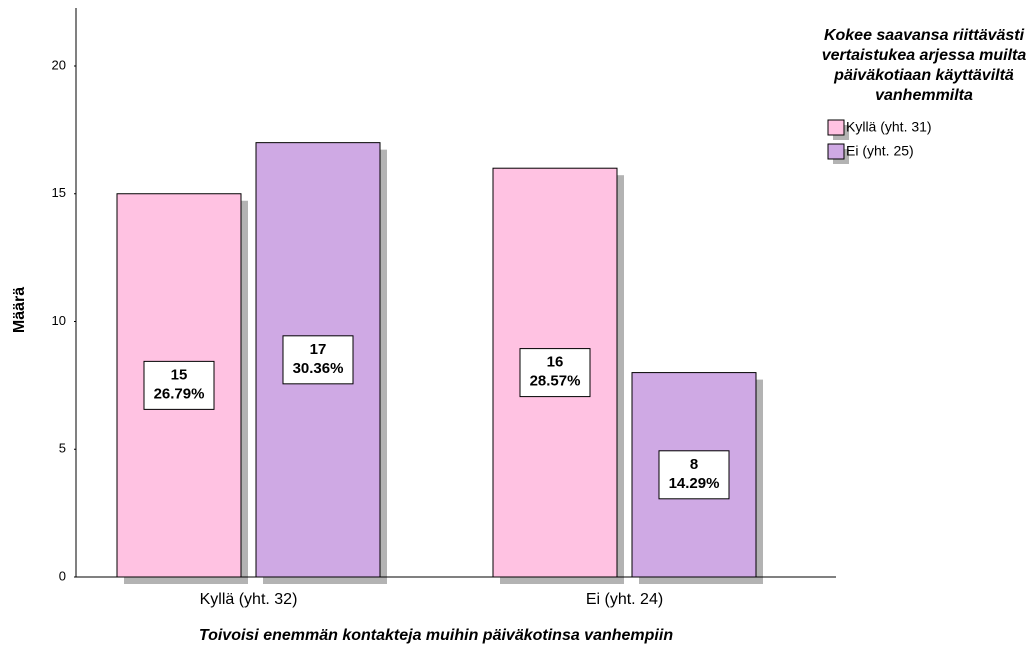  I want to click on legend-title: Kokee saavansa riittävästi, so click(924, 35).